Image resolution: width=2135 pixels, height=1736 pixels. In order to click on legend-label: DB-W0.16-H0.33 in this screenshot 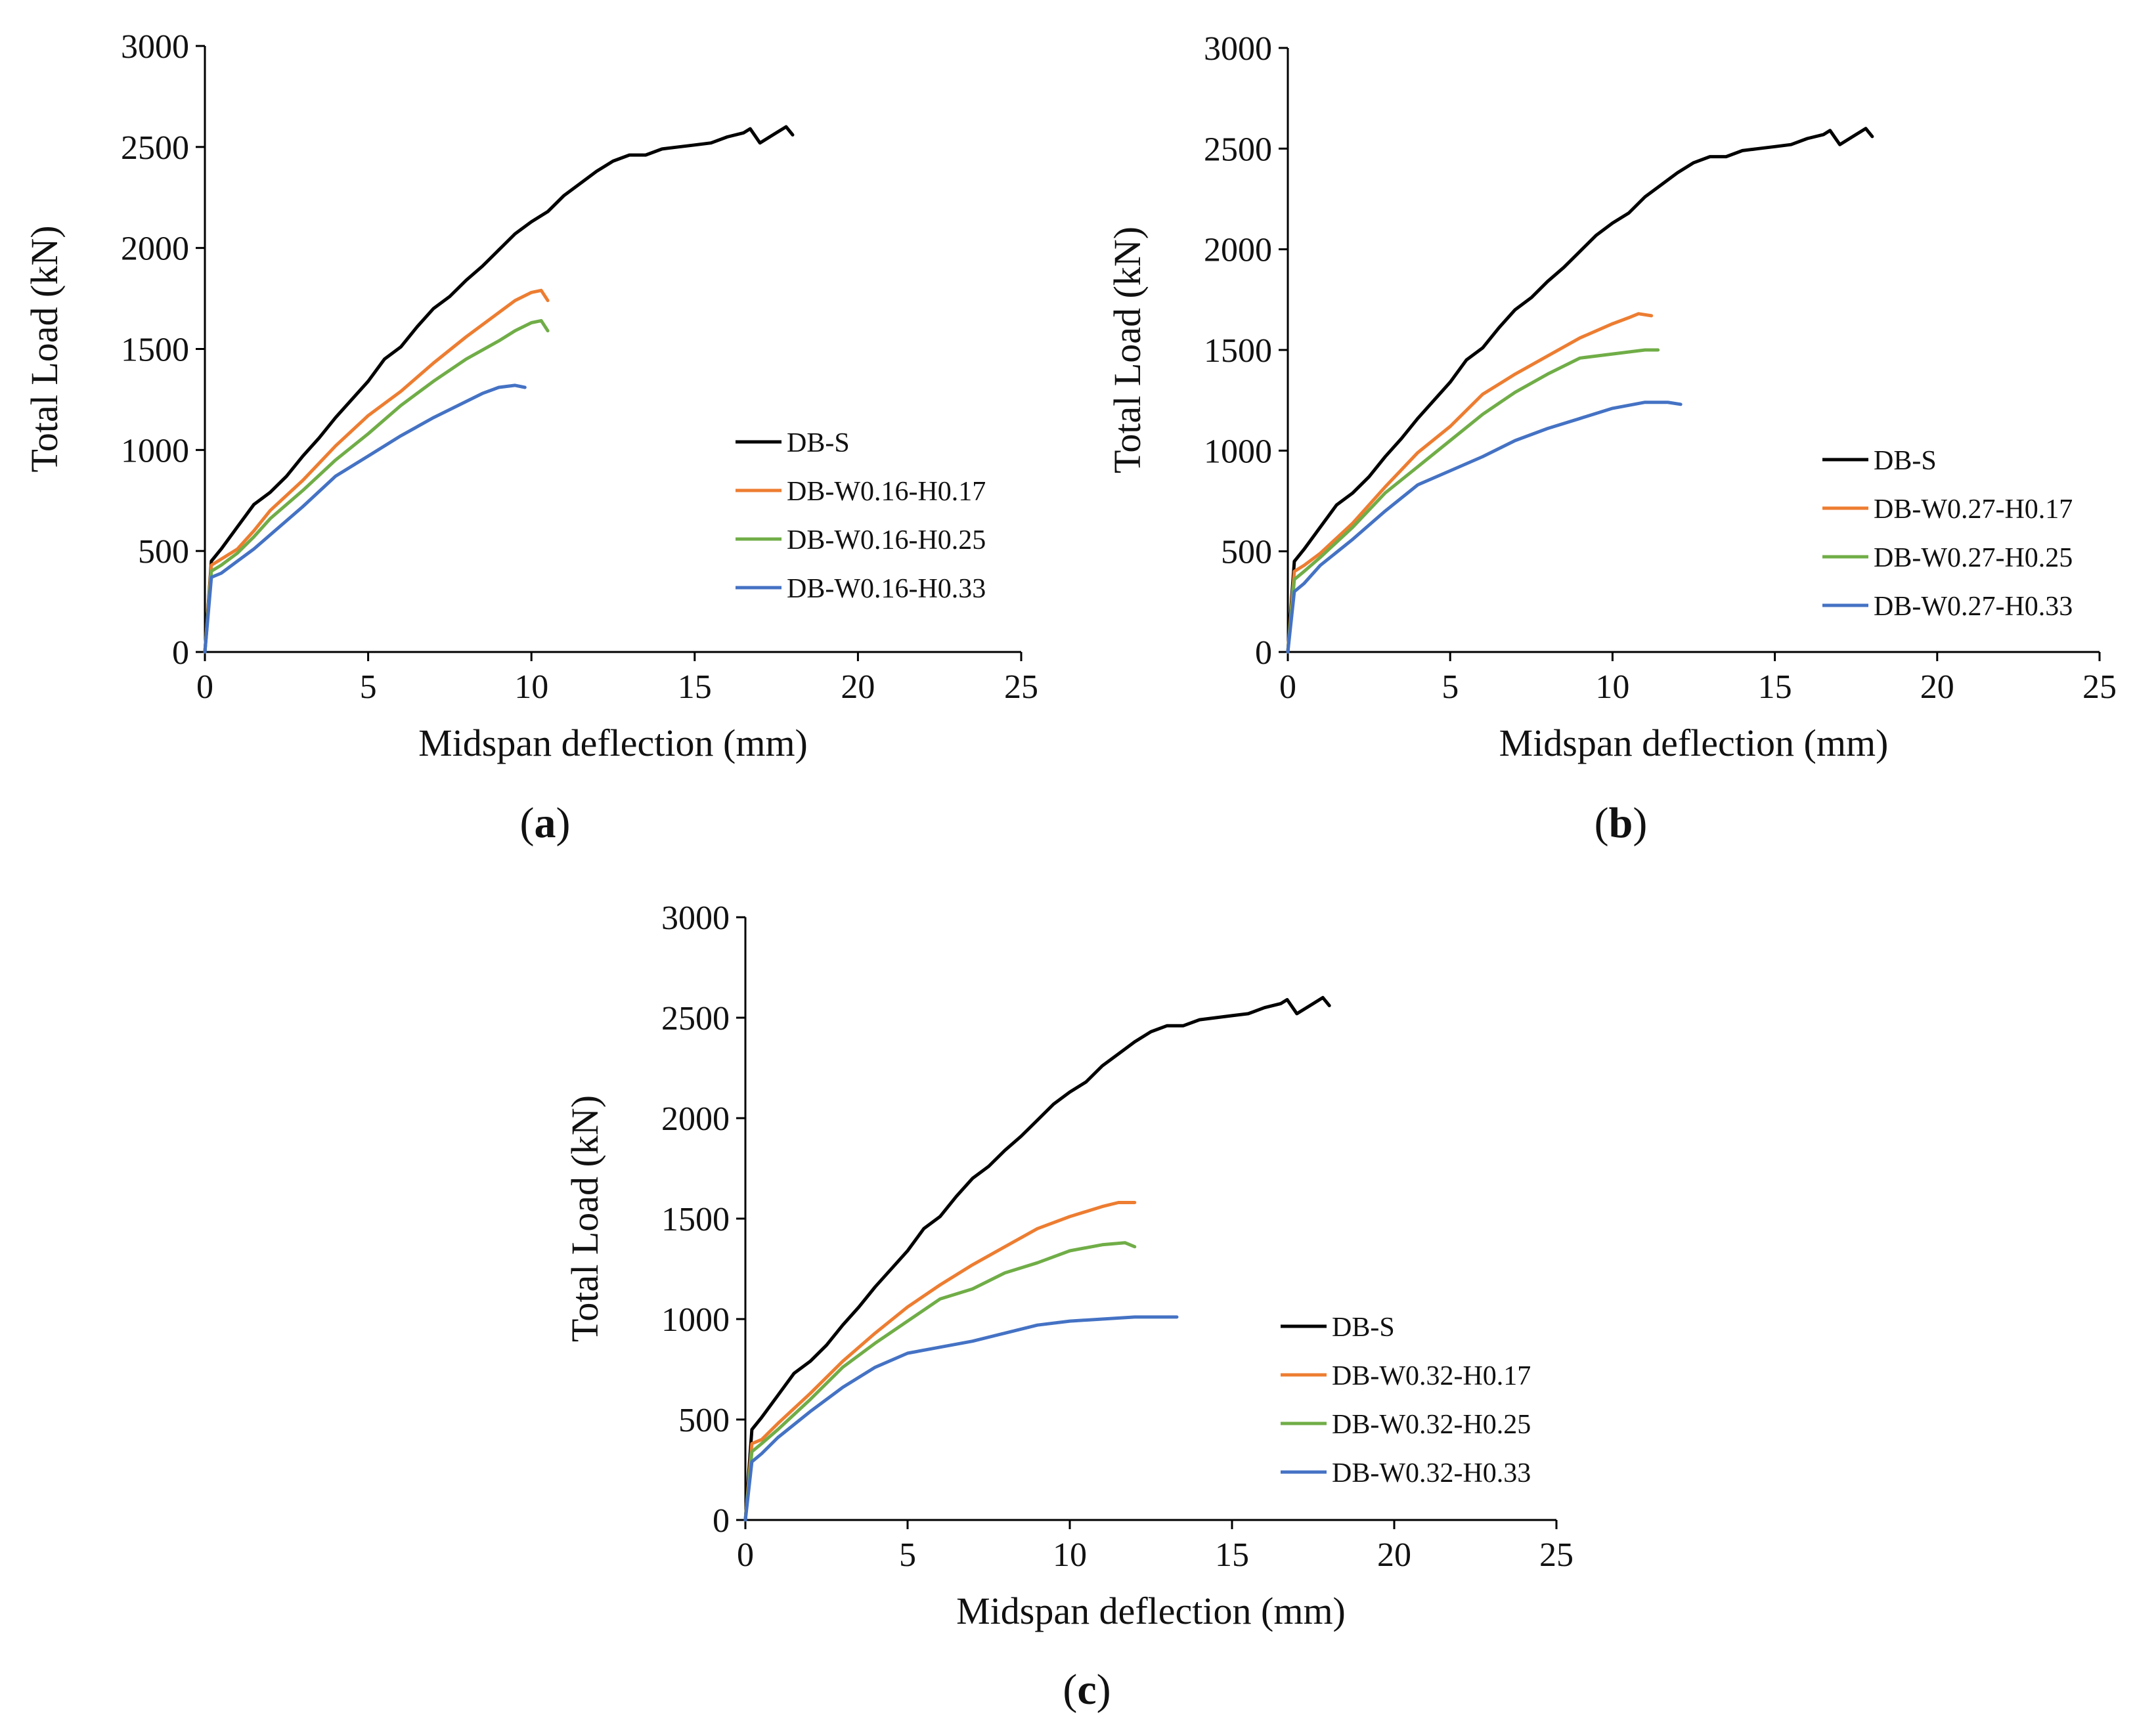, I will do `click(886, 589)`.